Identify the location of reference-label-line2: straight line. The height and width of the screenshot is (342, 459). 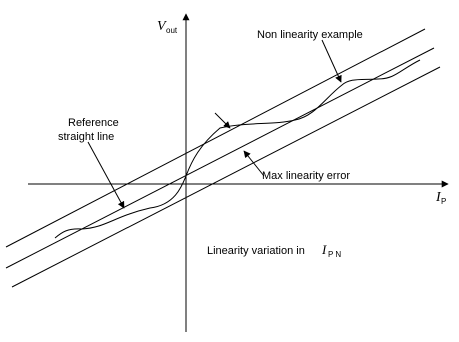
(86, 137).